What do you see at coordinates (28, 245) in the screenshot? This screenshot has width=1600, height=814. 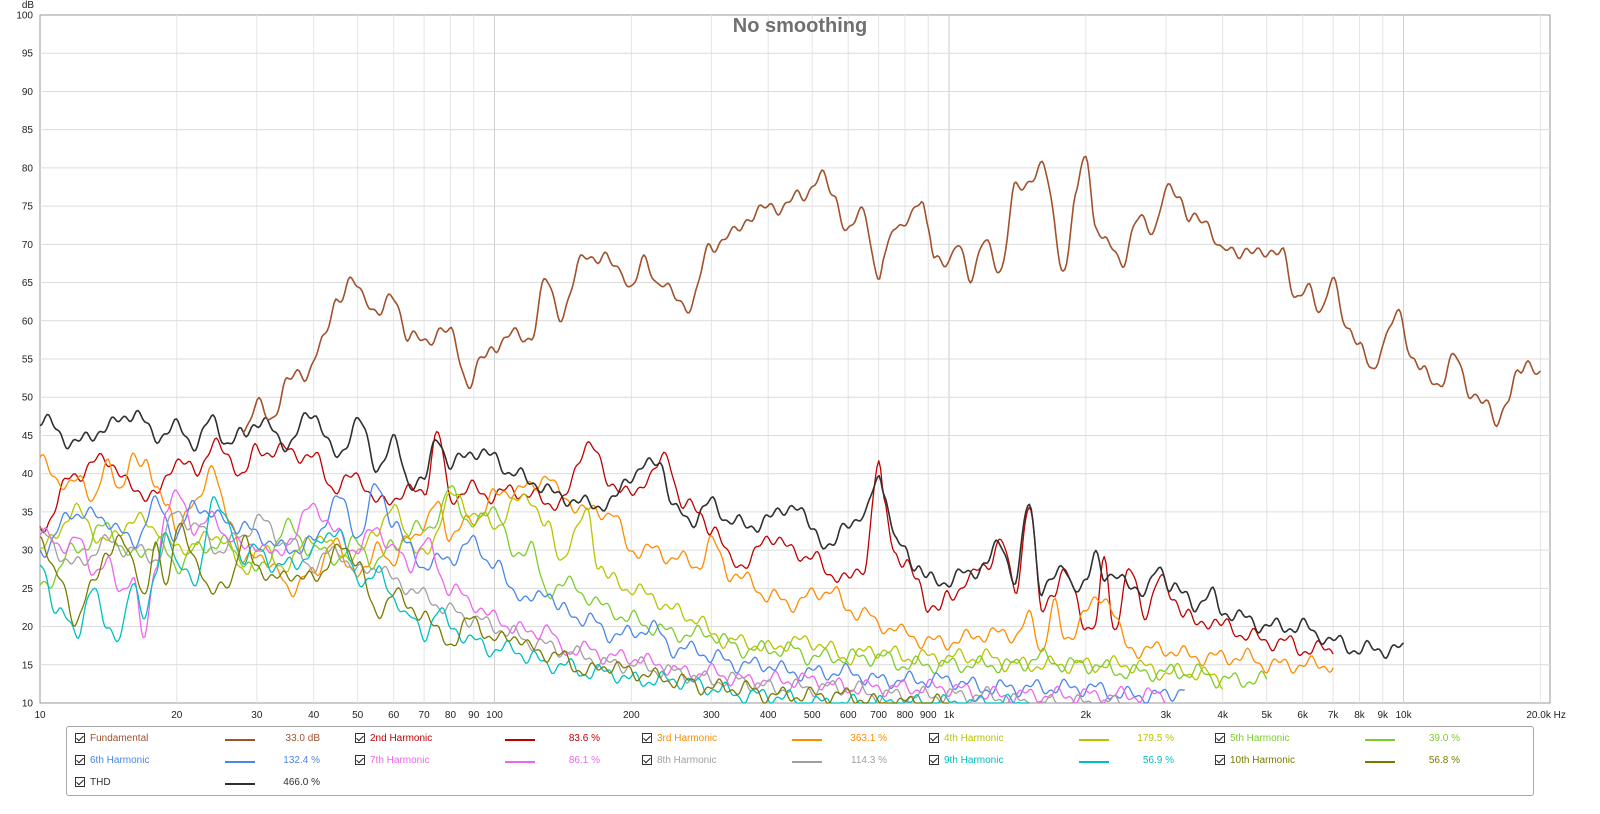 I see `y-tick-label: 70` at bounding box center [28, 245].